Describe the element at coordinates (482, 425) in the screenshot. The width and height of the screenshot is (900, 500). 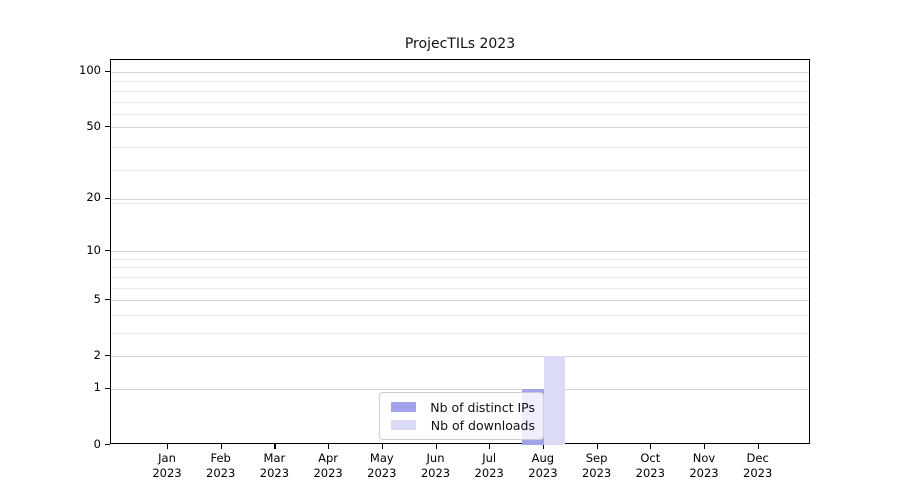
I see `legend-label-downloads: Nb of downloads` at that location.